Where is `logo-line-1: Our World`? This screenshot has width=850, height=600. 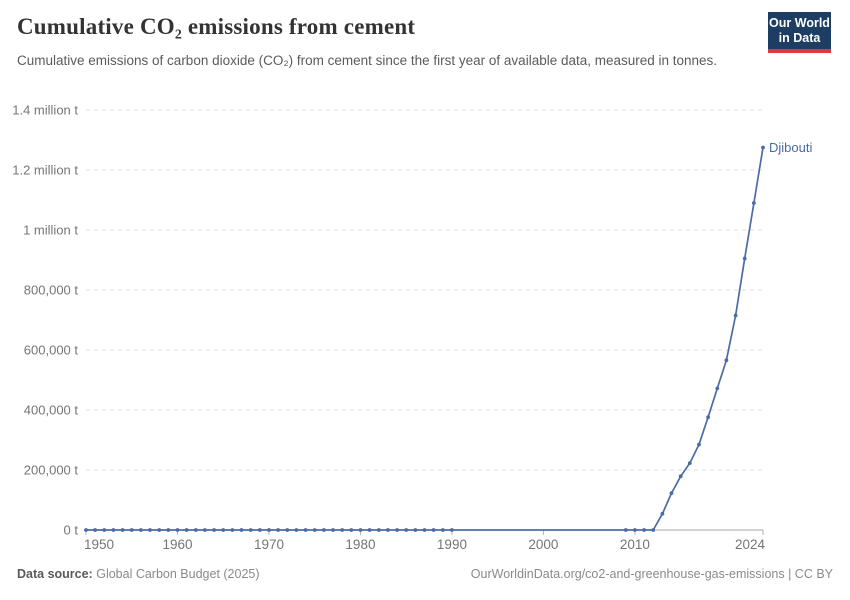
logo-line-1: Our World is located at coordinates (799, 23).